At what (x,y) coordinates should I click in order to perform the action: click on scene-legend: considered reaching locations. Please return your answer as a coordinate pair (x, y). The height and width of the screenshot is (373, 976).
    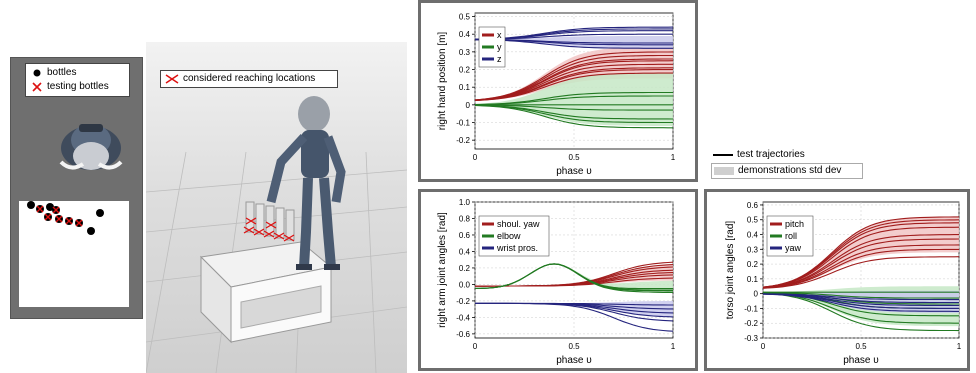
    Looking at the image, I should click on (249, 79).